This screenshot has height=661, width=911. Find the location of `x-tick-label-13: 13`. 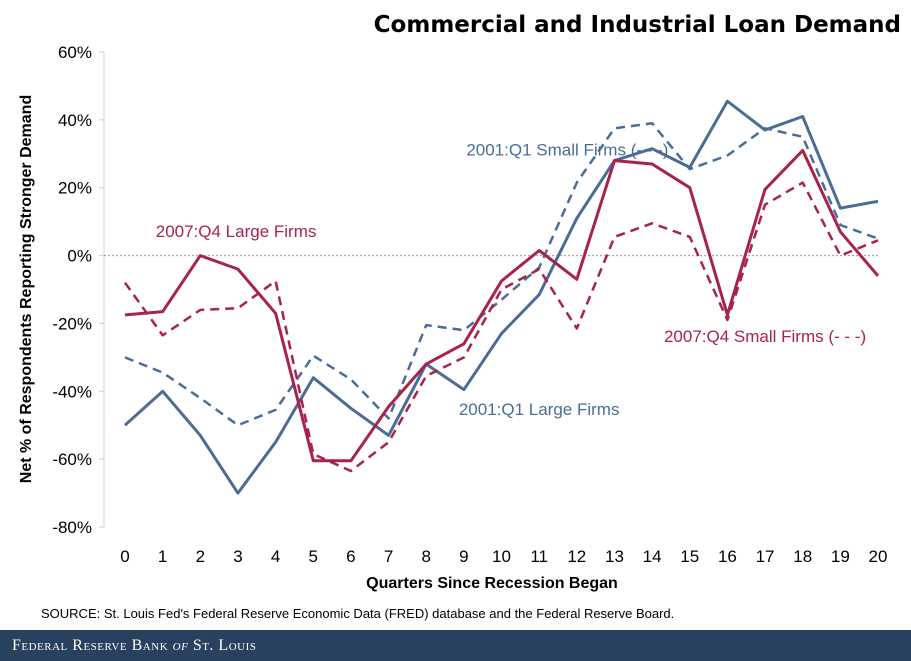

x-tick-label-13: 13 is located at coordinates (614, 556).